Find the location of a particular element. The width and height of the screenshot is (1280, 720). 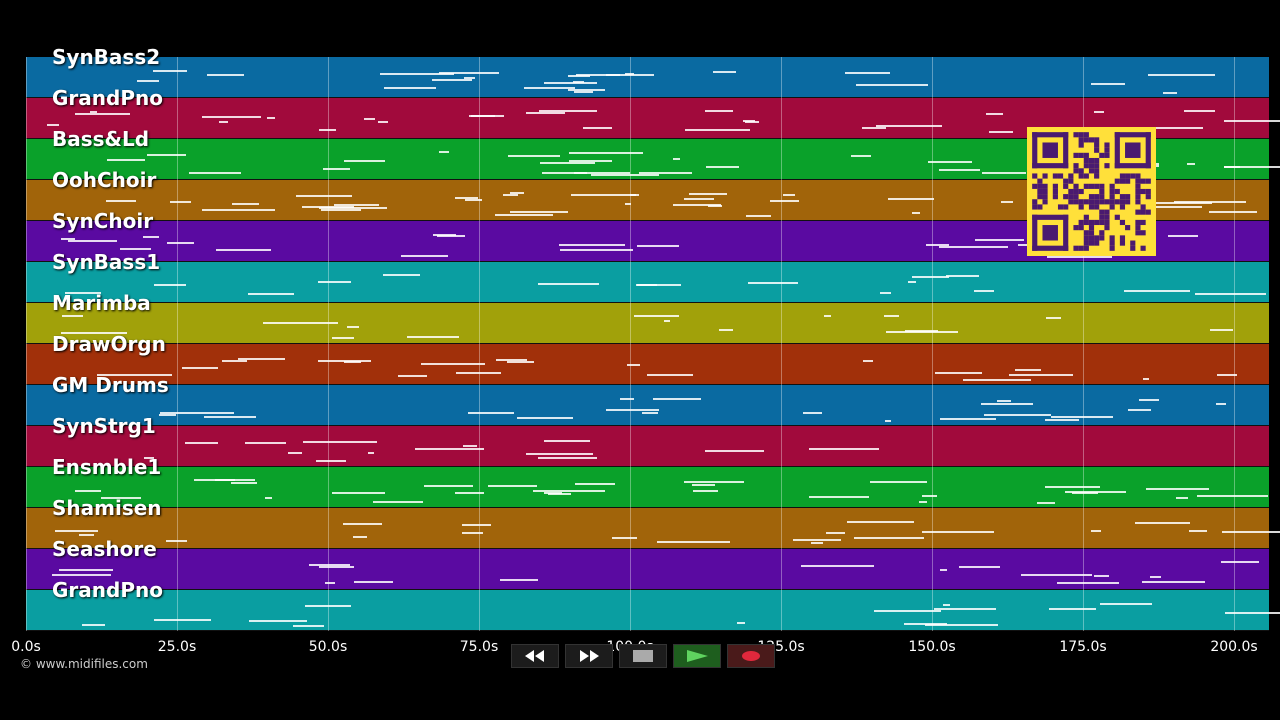

rewind-button is located at coordinates (535, 656).